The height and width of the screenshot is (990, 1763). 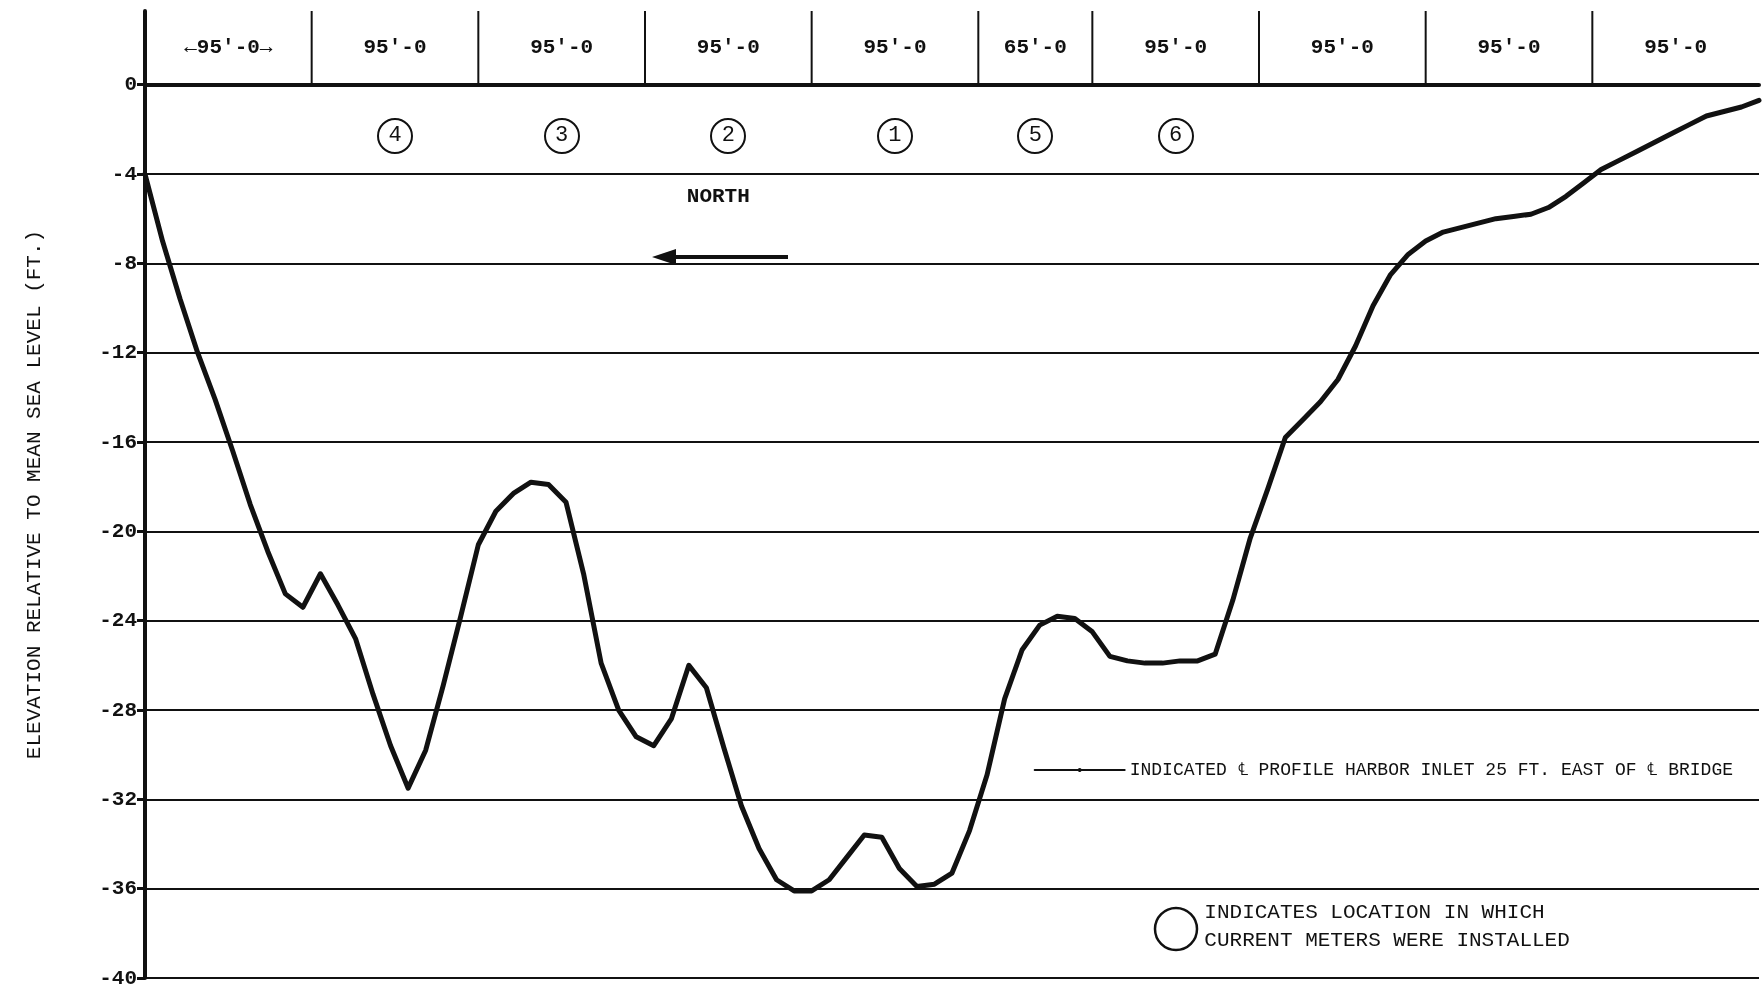 I want to click on y-tick-label: -4, so click(x=124, y=174).